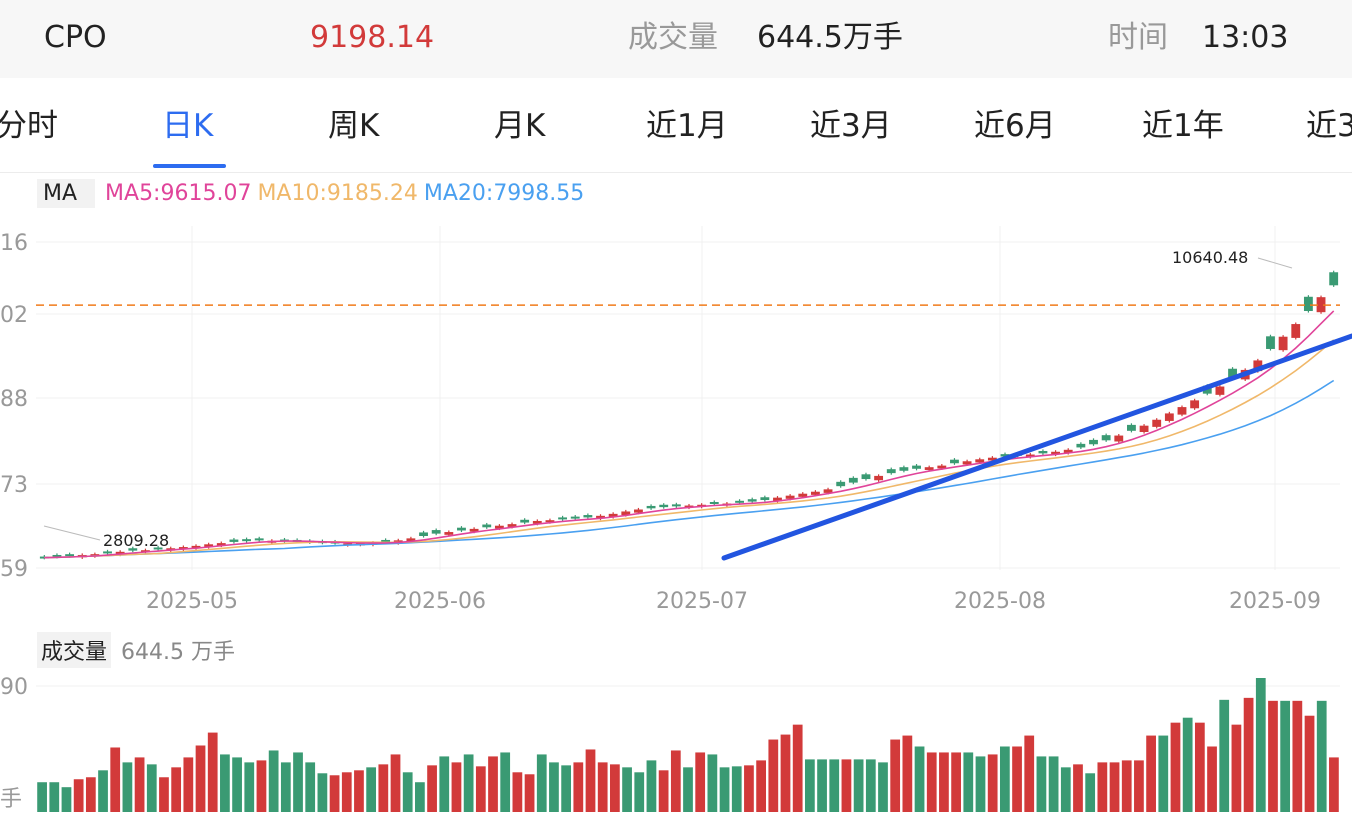  Describe the element at coordinates (1138, 37) in the screenshot. I see `time-label: 时间` at that location.